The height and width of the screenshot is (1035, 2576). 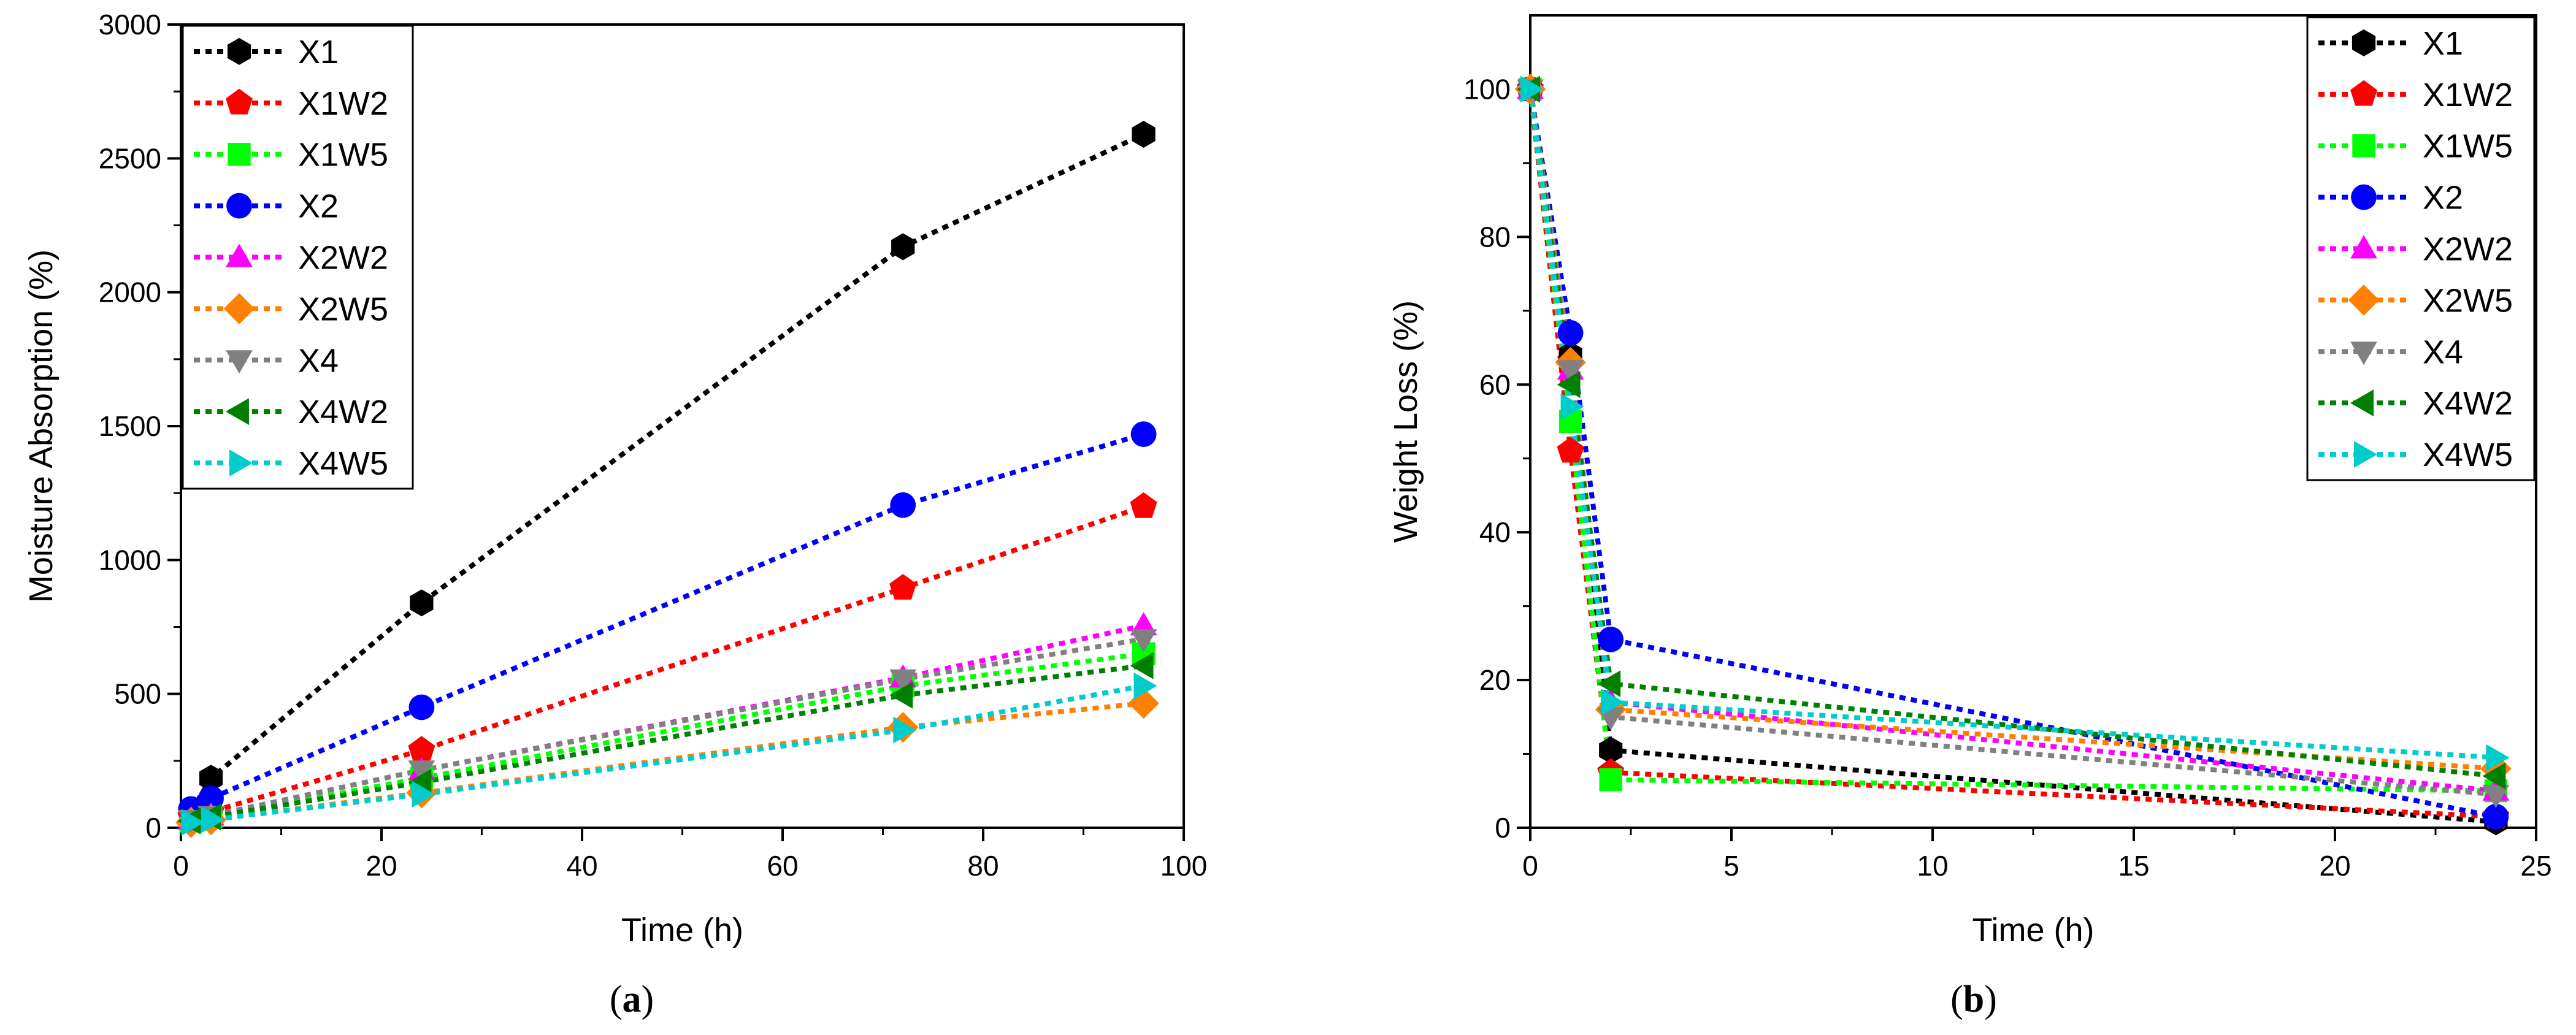 I want to click on x-tick-label: 80, so click(x=983, y=866).